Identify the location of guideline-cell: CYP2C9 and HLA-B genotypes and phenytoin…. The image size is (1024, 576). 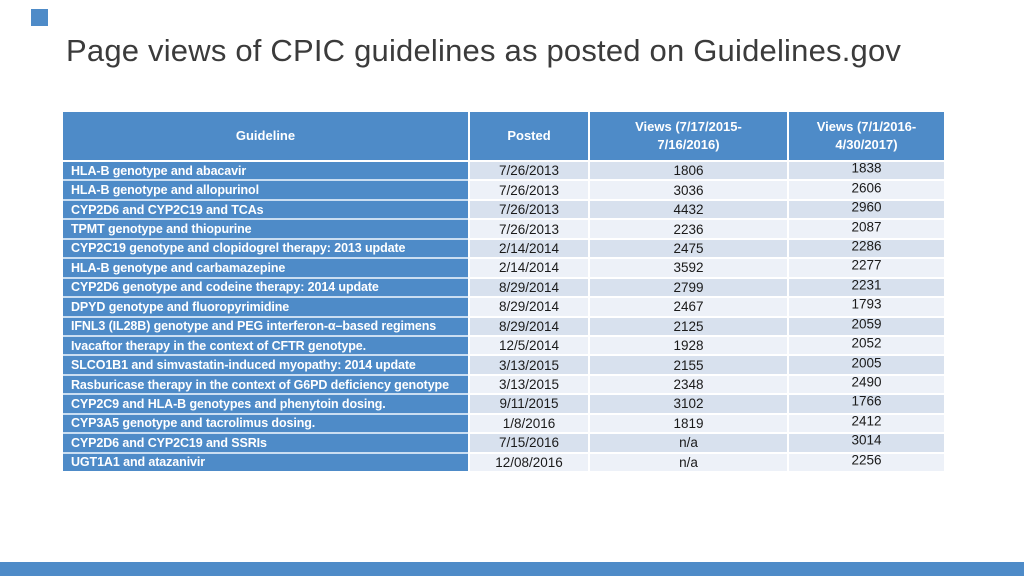
(265, 403).